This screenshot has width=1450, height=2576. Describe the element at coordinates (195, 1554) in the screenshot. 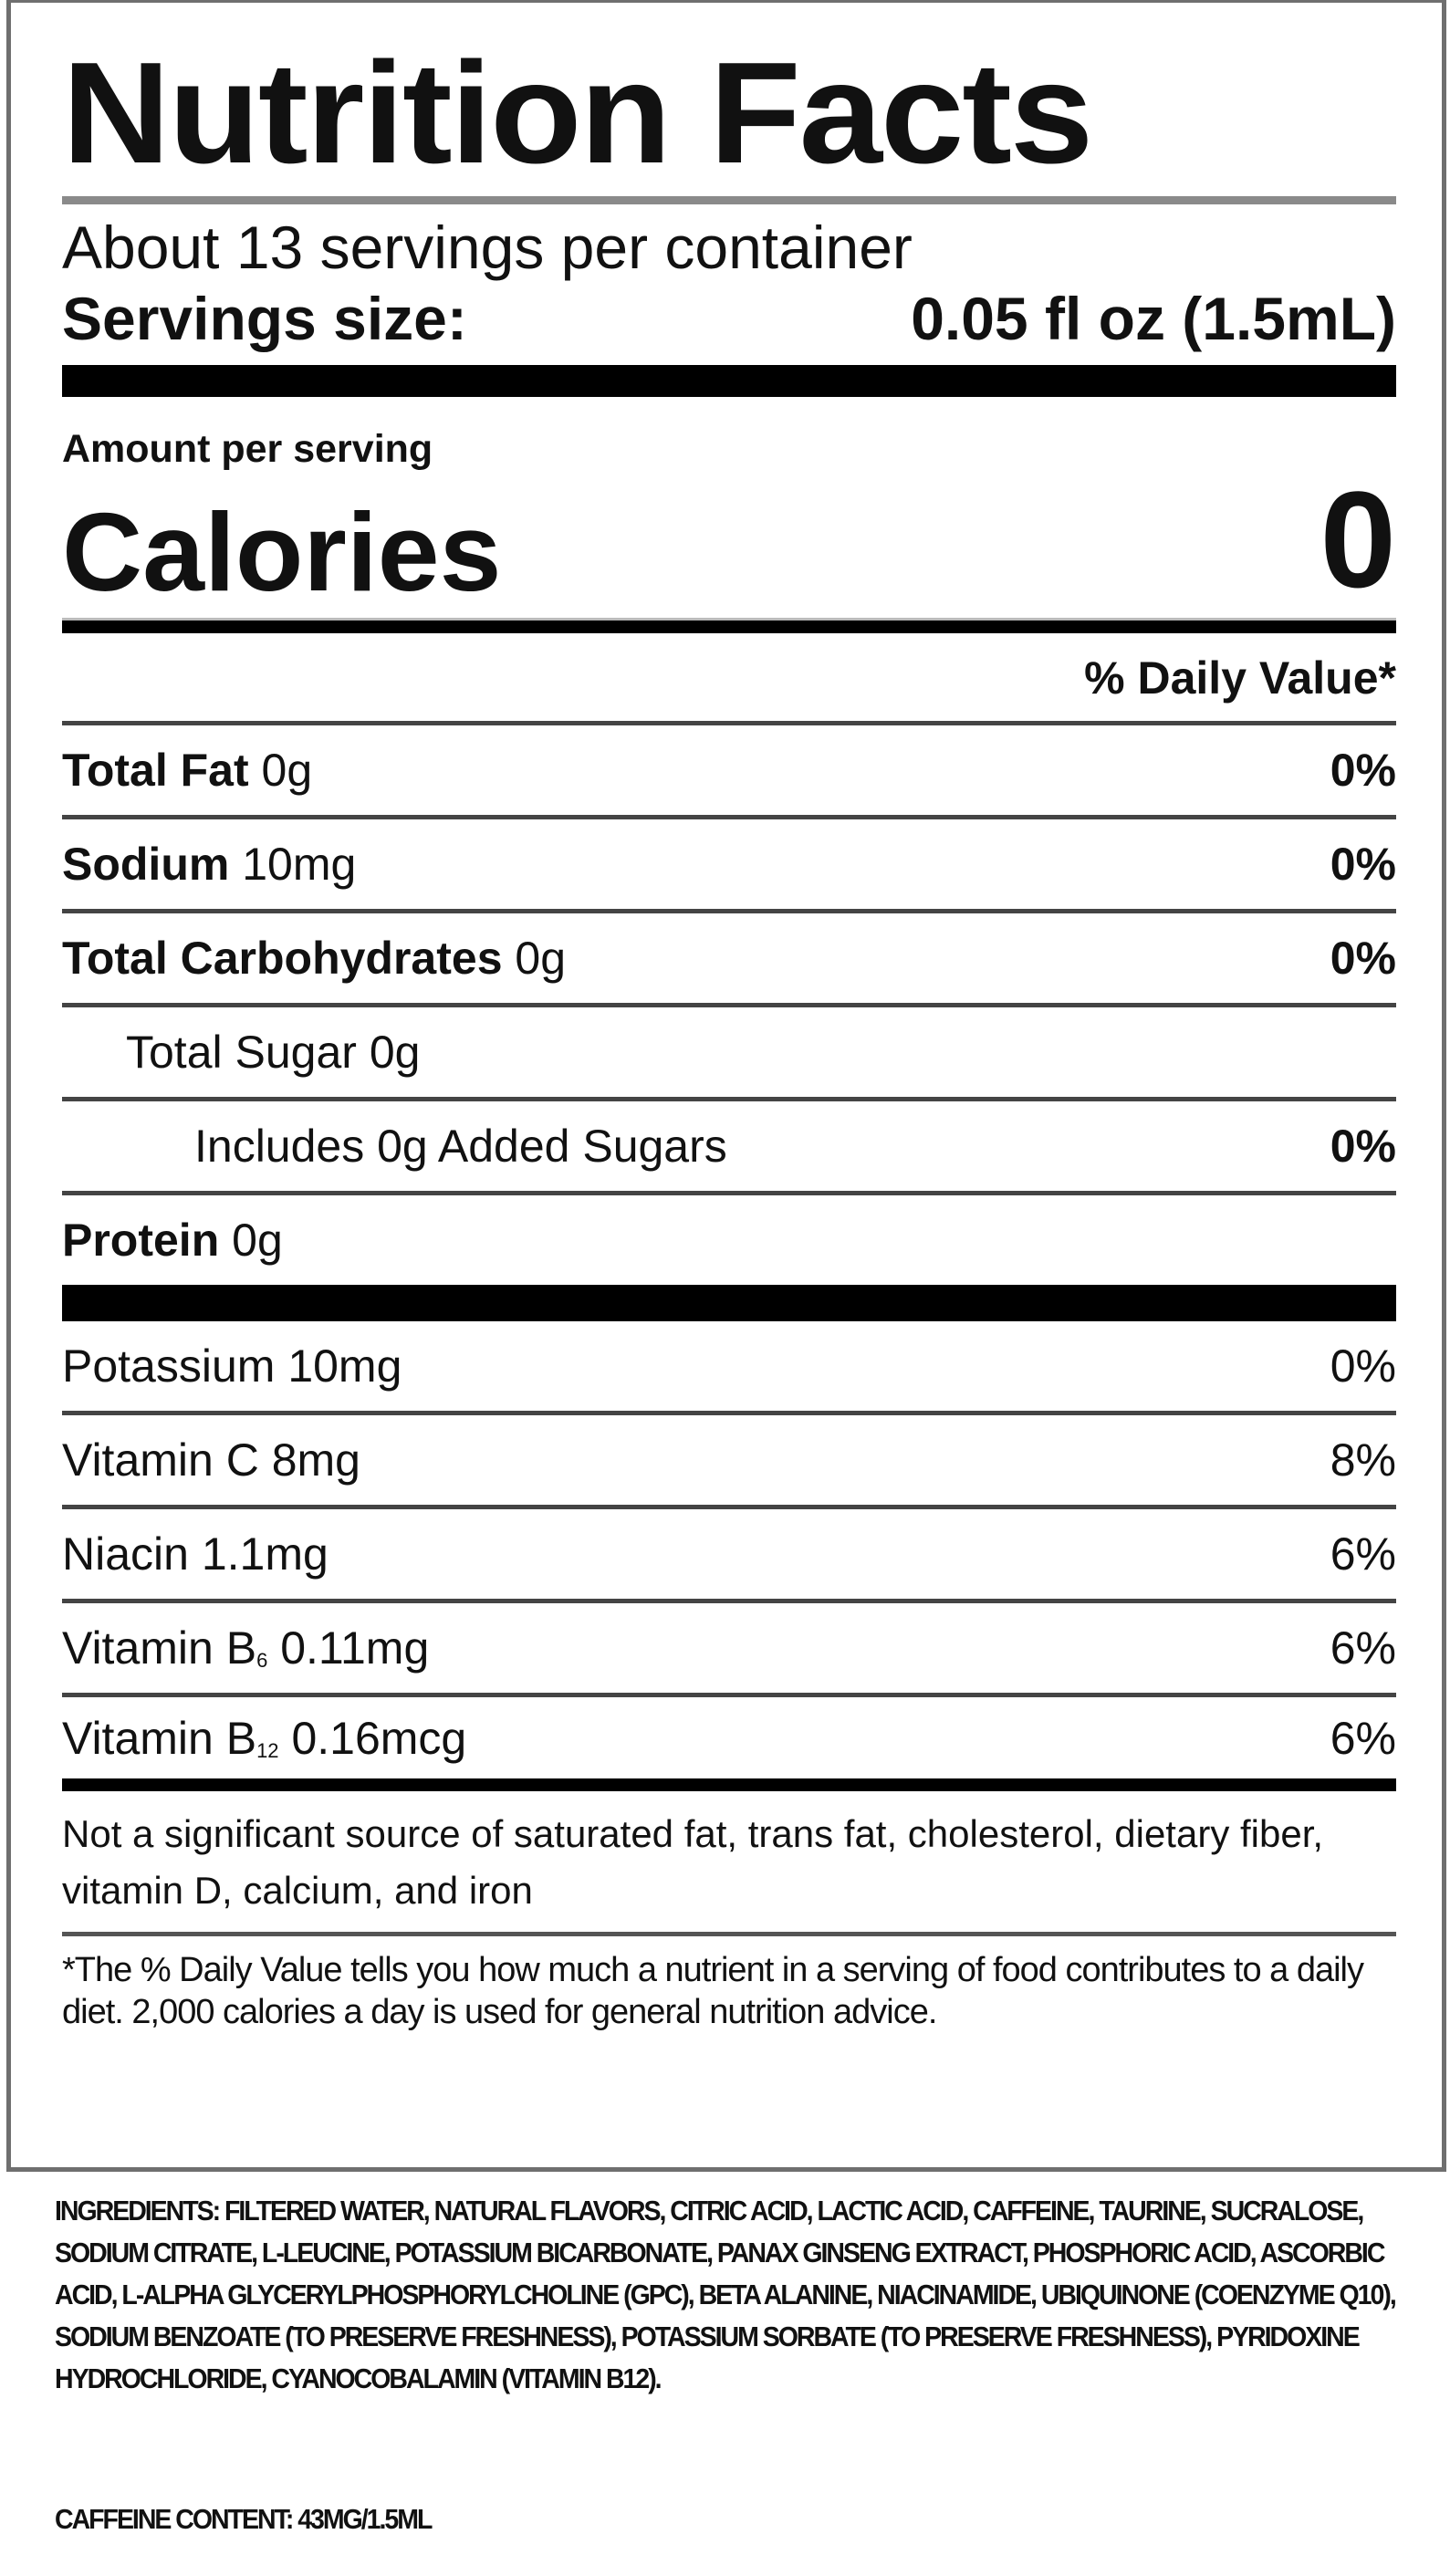

I see `vitamin-label: Niacin 1.1mg` at that location.